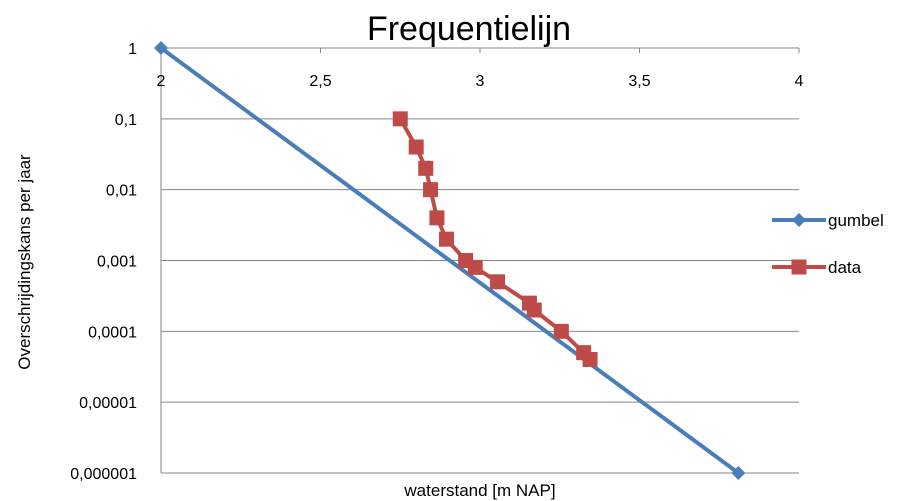  What do you see at coordinates (828, 244) in the screenshot?
I see `legend: gumbel data` at bounding box center [828, 244].